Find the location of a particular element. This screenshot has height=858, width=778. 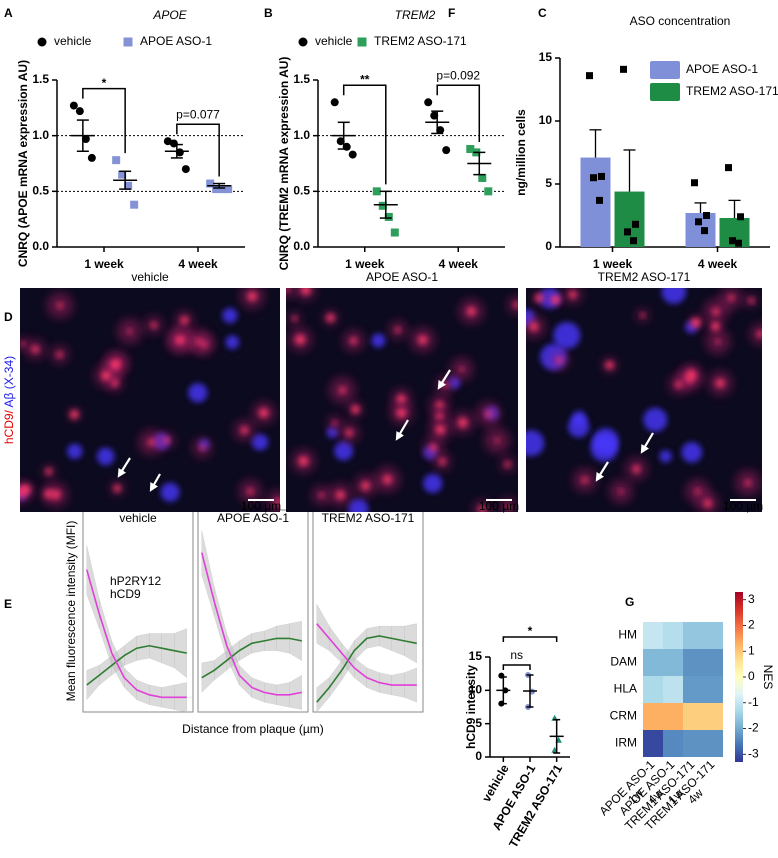

colorbar is located at coordinates (739, 677).